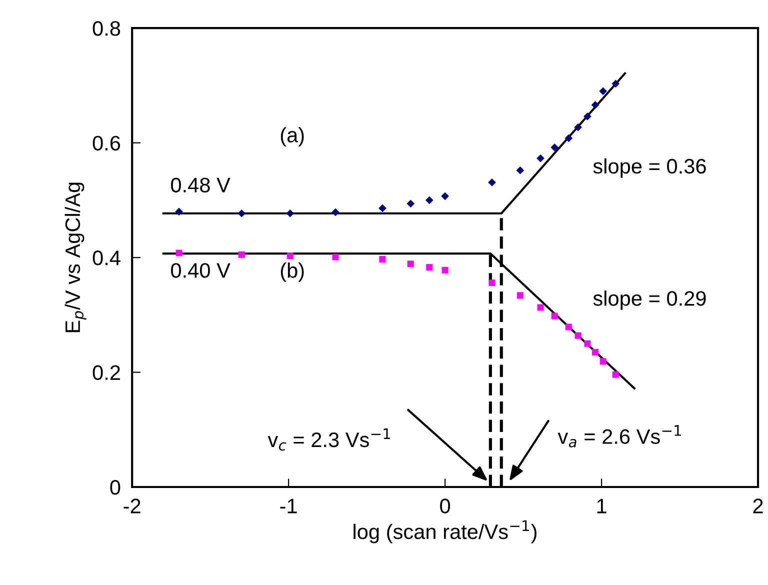  Describe the element at coordinates (106, 258) in the screenshot. I see `y-tick-label: 0.4` at that location.